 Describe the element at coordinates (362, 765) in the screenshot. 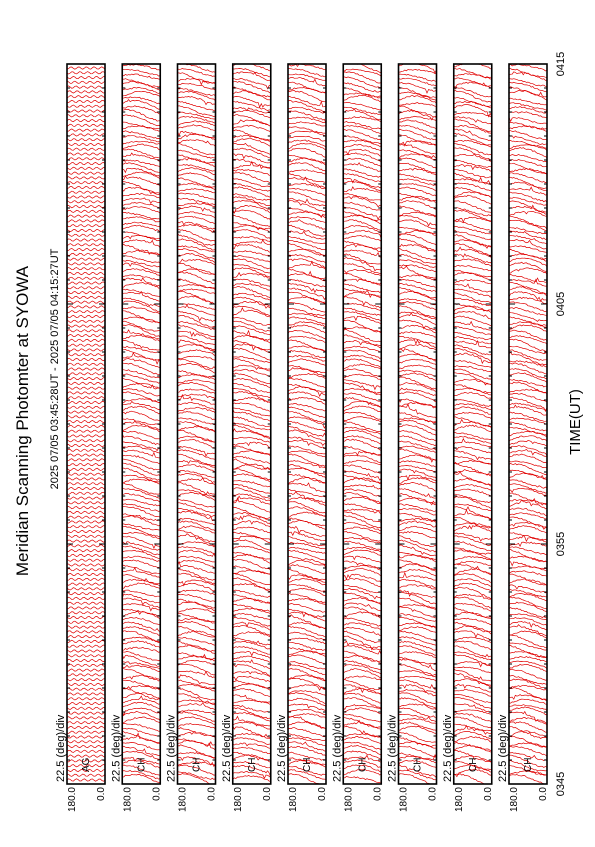

I see `channel-label: CH` at that location.